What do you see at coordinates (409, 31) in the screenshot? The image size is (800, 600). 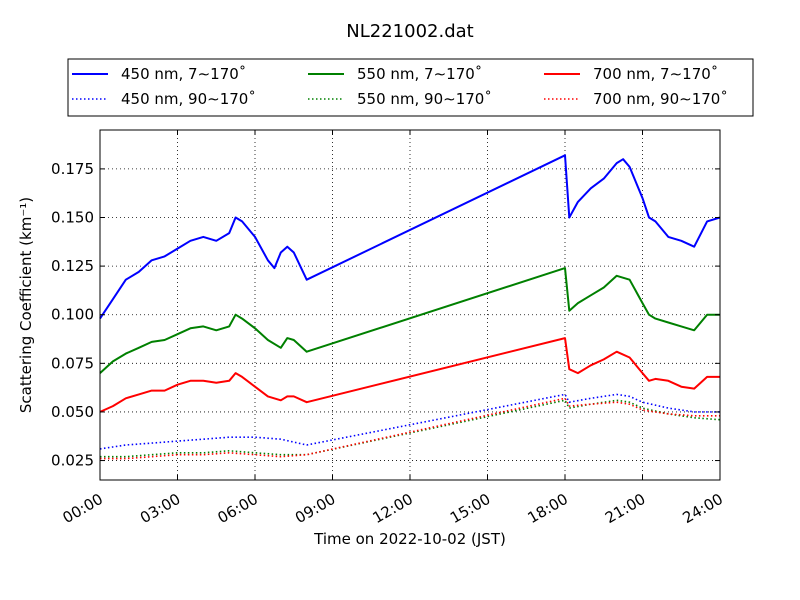 I see `chart-title: NL221002.dat` at bounding box center [409, 31].